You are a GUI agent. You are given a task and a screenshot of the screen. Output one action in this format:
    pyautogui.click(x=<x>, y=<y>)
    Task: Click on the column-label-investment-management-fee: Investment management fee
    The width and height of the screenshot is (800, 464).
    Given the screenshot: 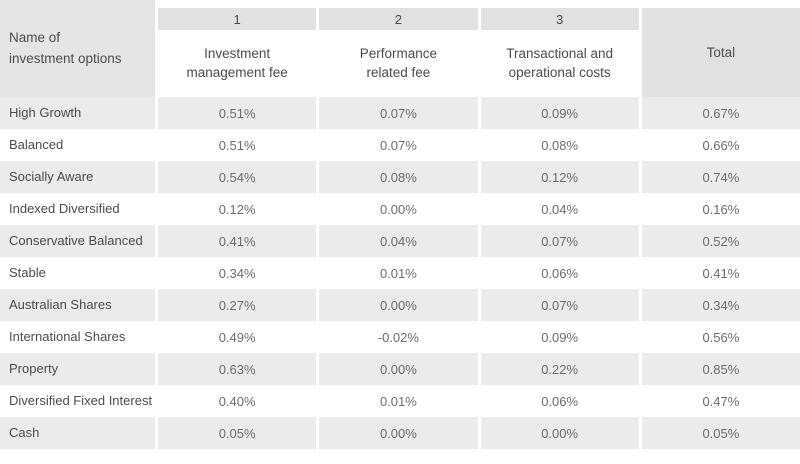 What is the action you would take?
    pyautogui.click(x=237, y=62)
    